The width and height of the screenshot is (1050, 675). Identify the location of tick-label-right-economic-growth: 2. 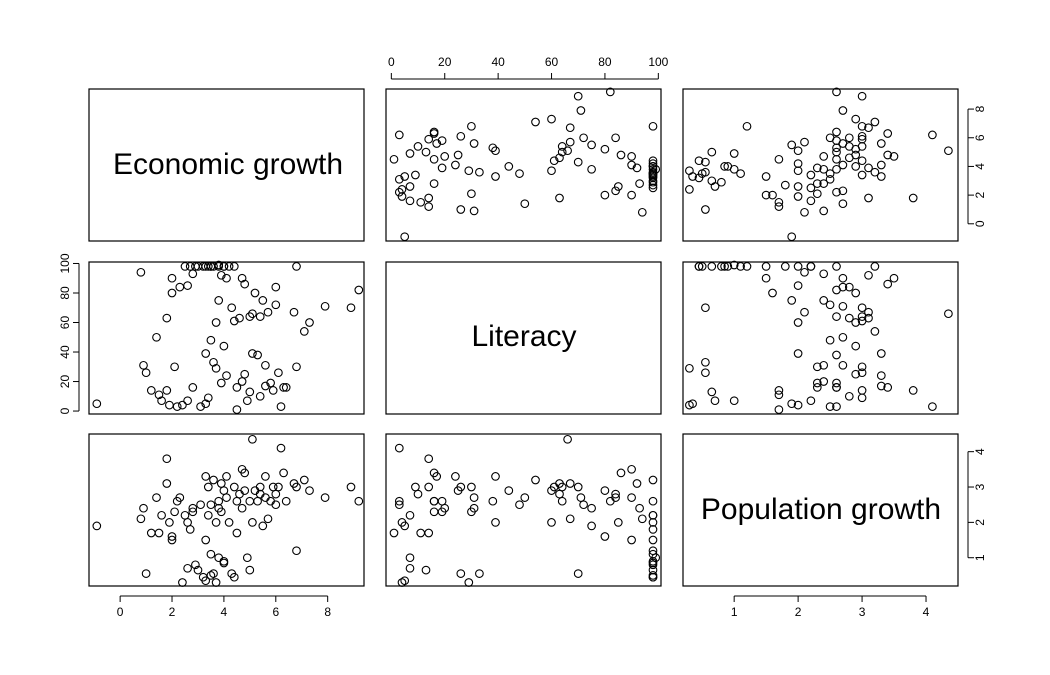
(980, 194).